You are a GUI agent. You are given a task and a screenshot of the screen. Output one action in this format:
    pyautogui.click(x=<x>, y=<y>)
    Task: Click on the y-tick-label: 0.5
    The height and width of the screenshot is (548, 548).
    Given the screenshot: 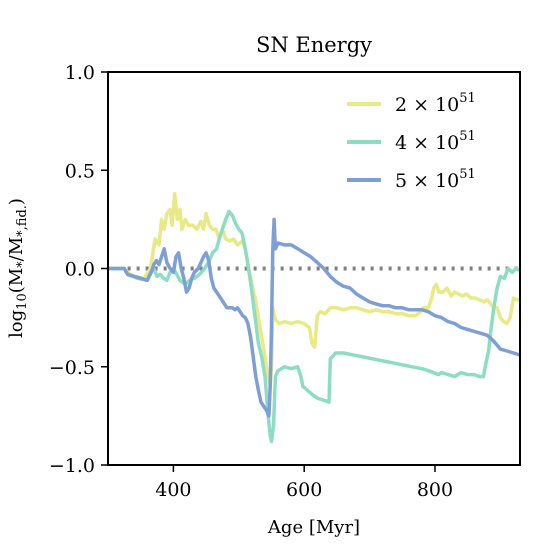 What is the action you would take?
    pyautogui.click(x=80, y=171)
    